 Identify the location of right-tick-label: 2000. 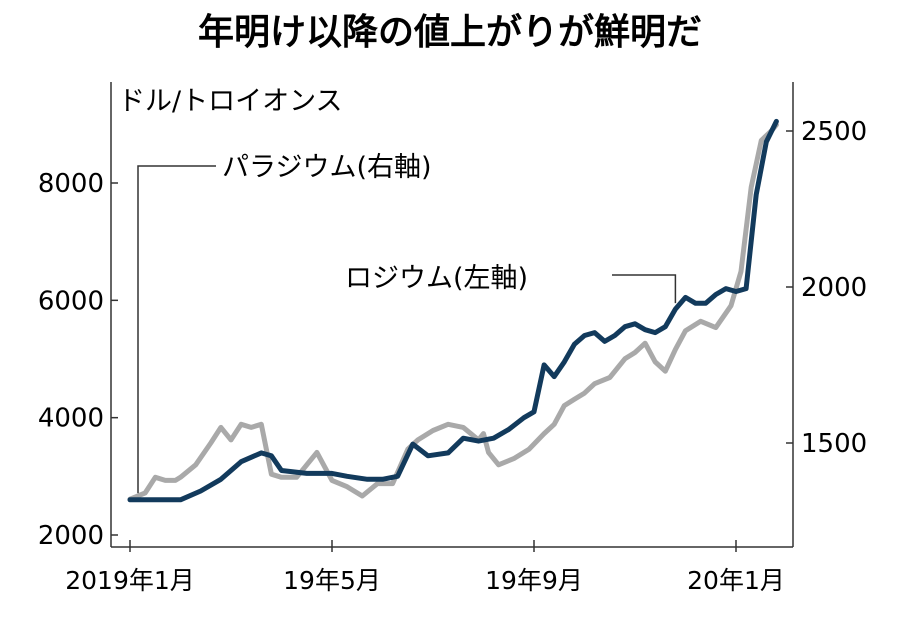
(834, 288).